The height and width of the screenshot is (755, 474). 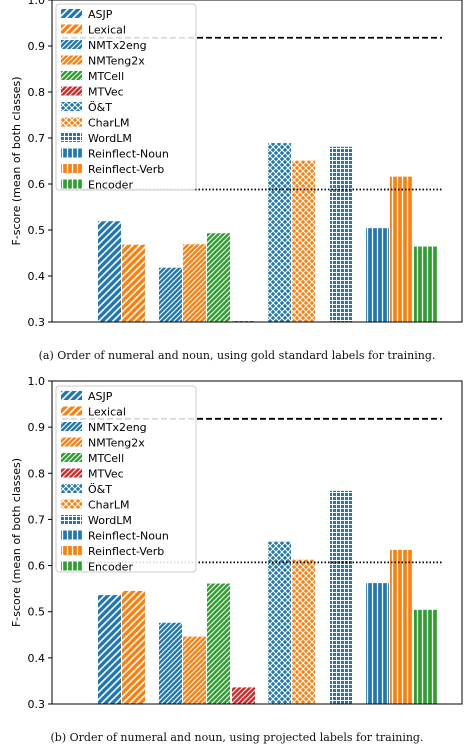 What do you see at coordinates (243, 695) in the screenshot?
I see `bar-mtvec` at bounding box center [243, 695].